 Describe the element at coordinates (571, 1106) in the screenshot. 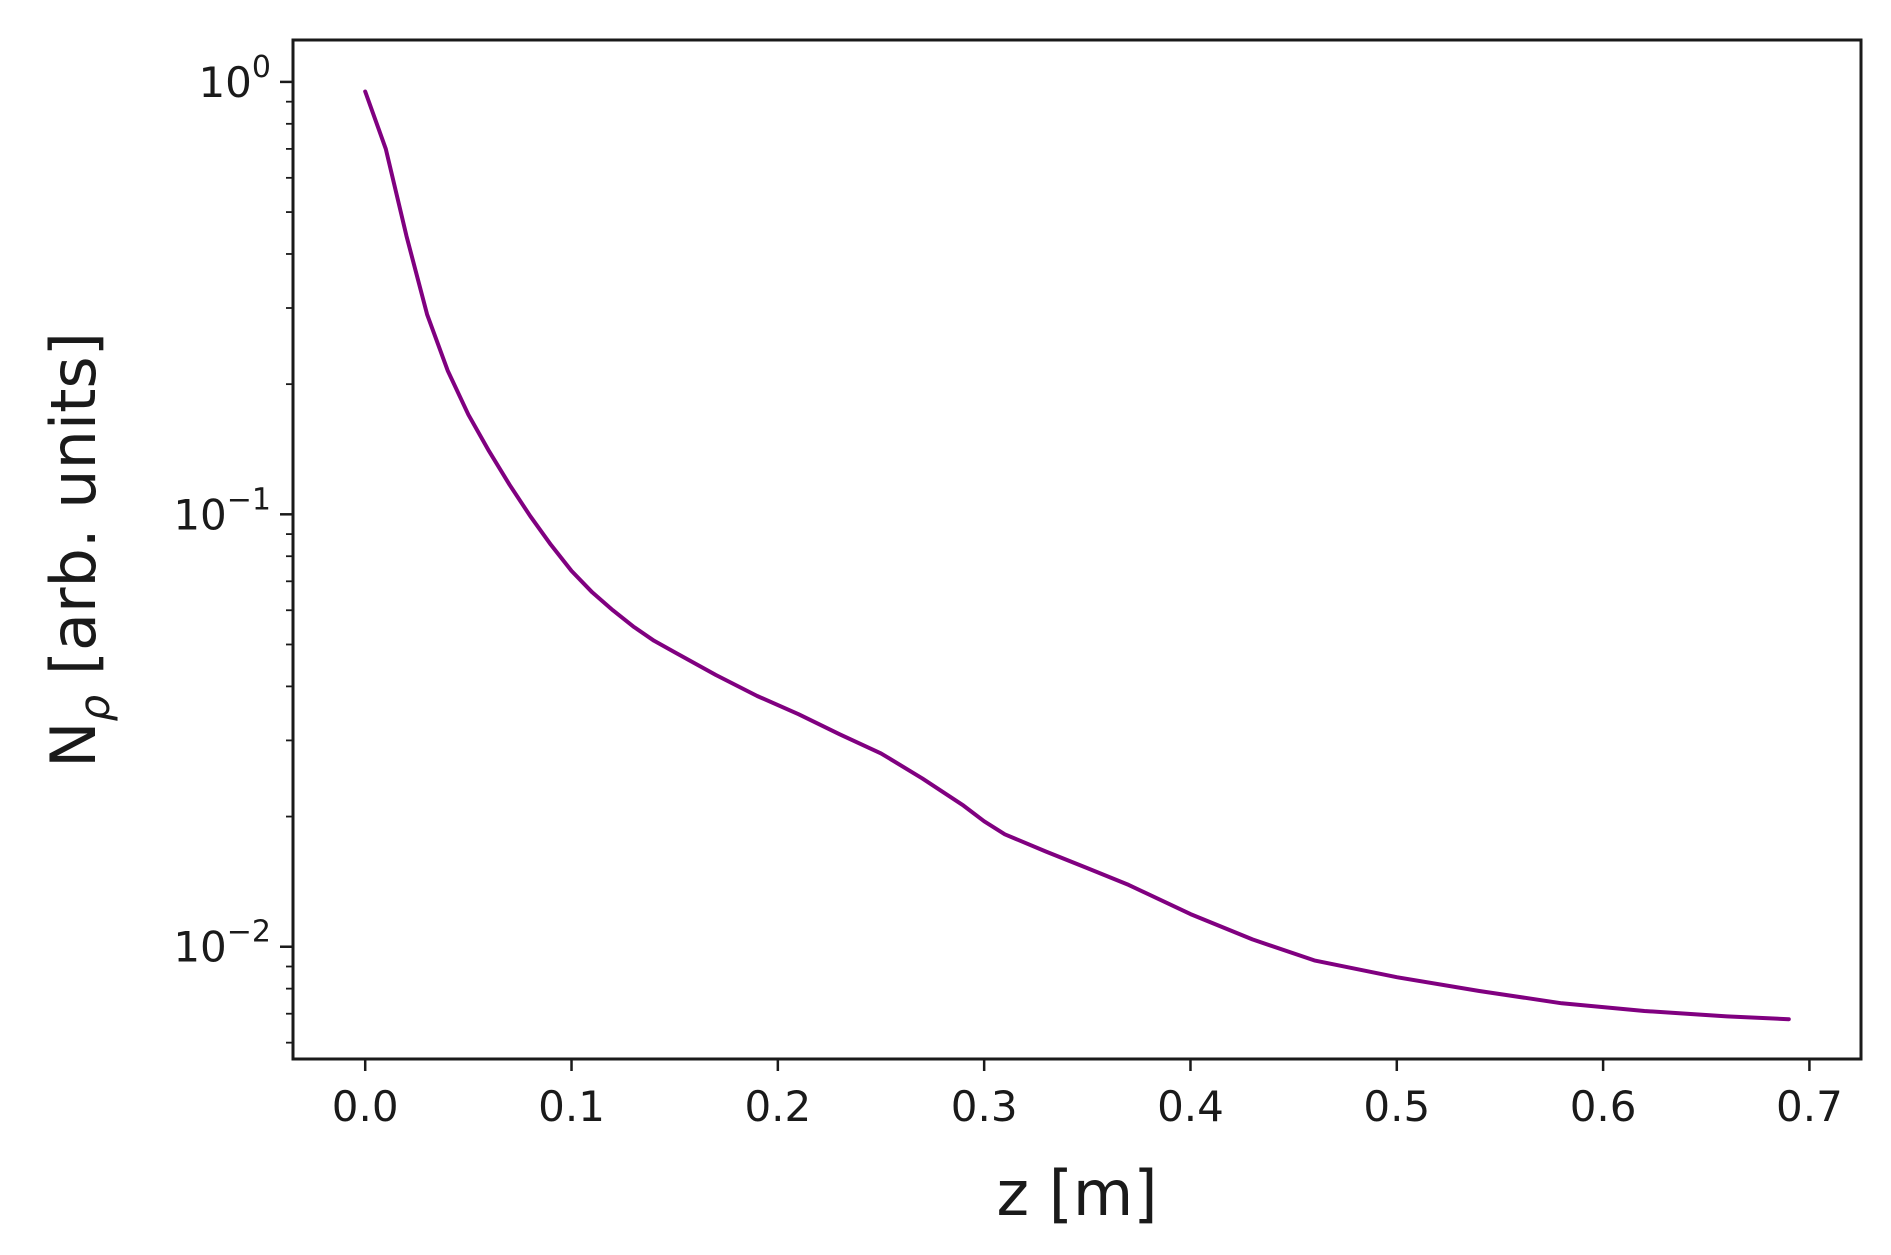

I see `x-tick-label: 0.1` at that location.